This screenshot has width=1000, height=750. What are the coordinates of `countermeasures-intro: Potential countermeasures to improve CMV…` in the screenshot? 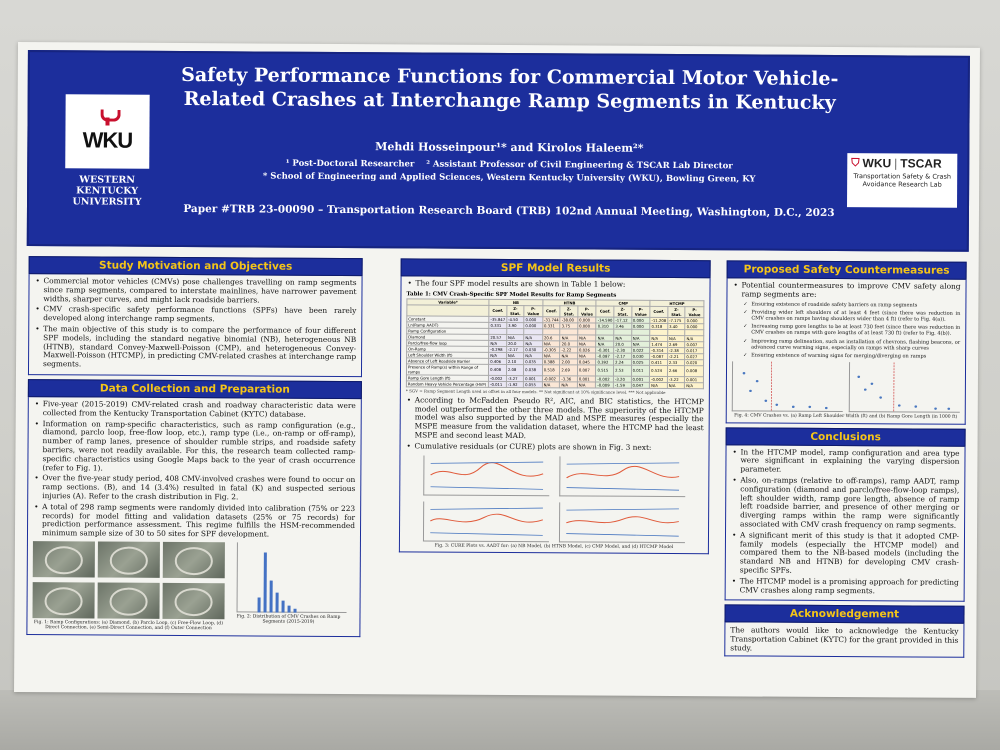 It's located at (846, 290).